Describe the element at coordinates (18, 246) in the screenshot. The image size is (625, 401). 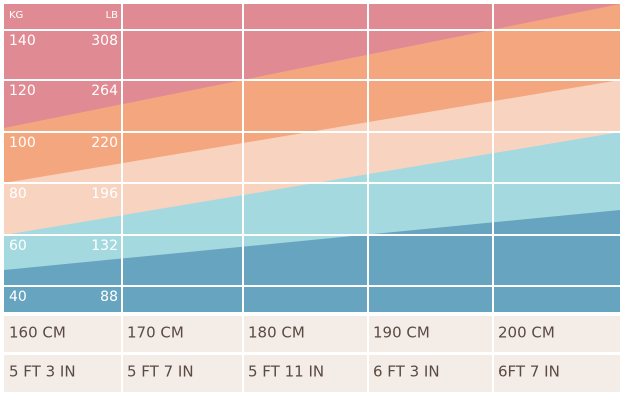
I see `kg-label: 60` at that location.